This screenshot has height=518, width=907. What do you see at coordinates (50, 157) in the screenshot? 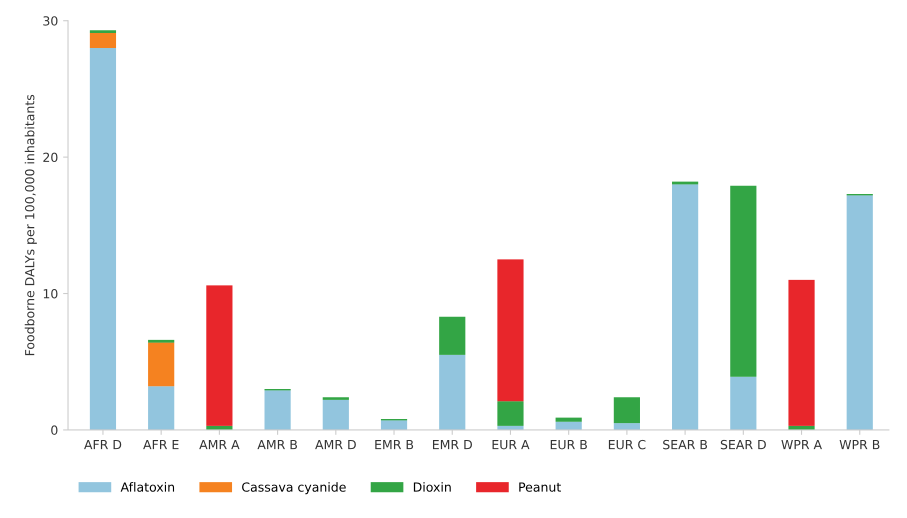
I see `y-tick-label: 20` at bounding box center [50, 157].